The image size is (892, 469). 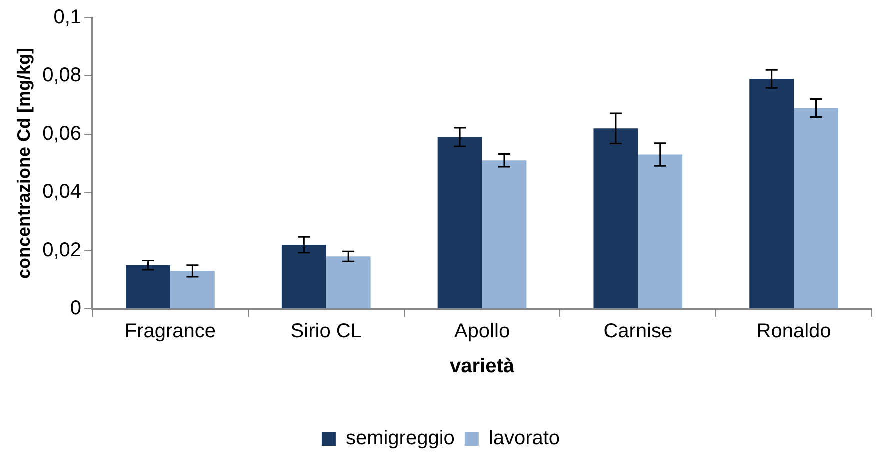 What do you see at coordinates (24, 164) in the screenshot?
I see `y-axis-title: concentrazione Cd [mg/kg]` at bounding box center [24, 164].